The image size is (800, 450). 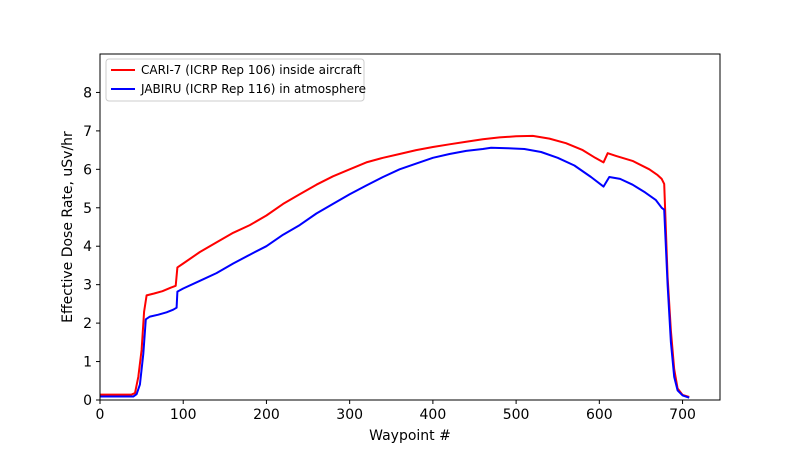 I want to click on y-tick-label: 5, so click(x=87, y=209).